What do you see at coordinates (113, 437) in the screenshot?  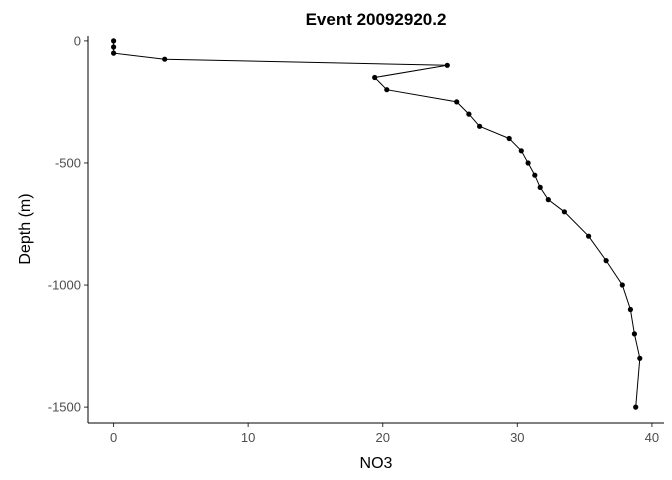 I see `x-tick-label: 0` at bounding box center [113, 437].